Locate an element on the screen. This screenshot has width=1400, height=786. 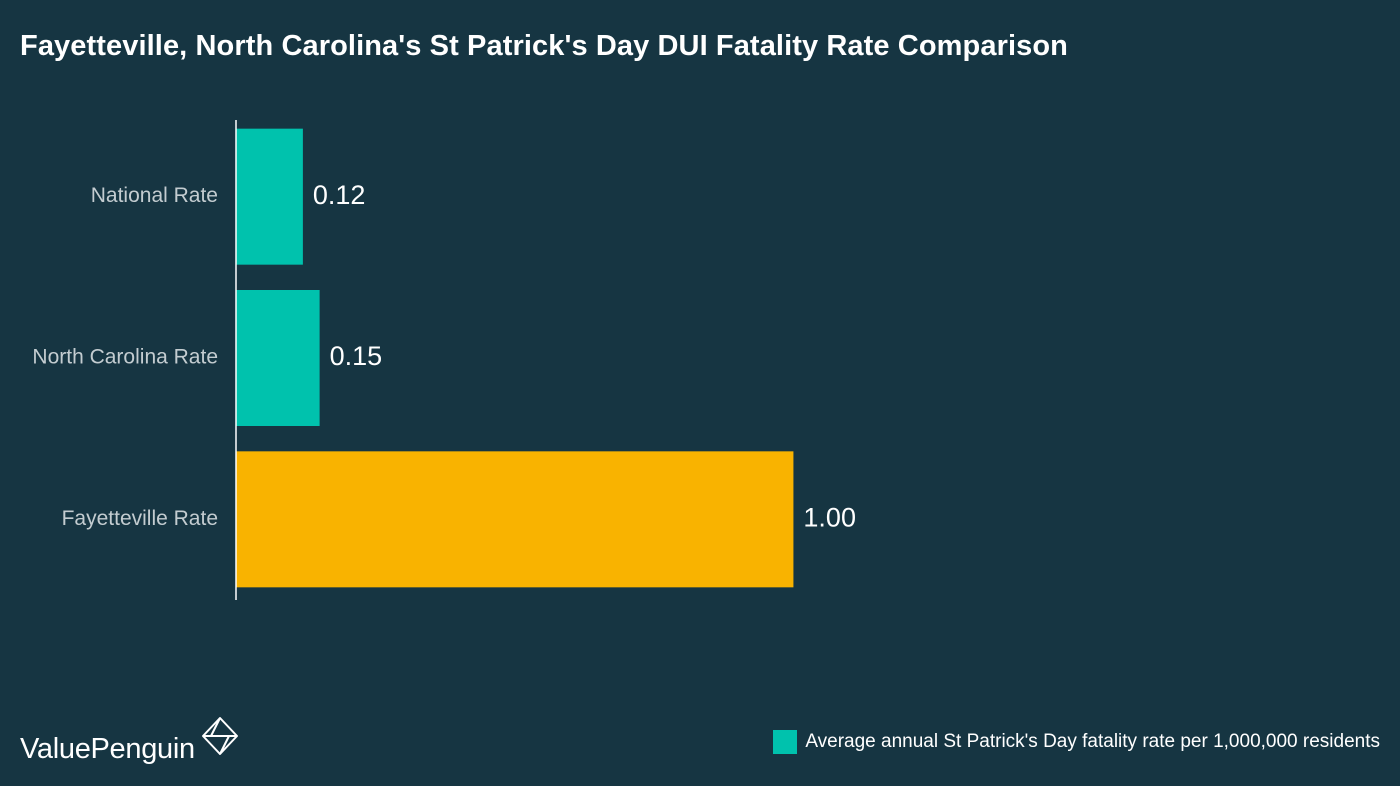
bar-north-carolina-rate is located at coordinates (278, 358).